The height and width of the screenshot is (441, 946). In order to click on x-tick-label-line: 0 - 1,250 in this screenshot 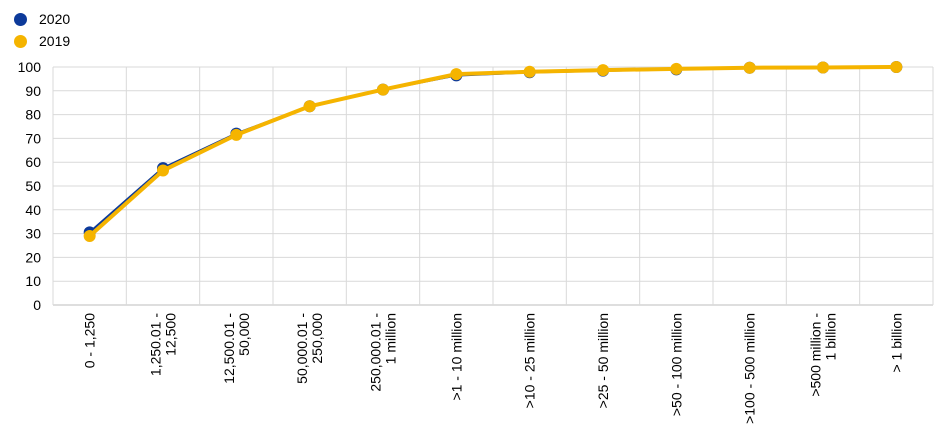, I will do `click(90, 340)`.